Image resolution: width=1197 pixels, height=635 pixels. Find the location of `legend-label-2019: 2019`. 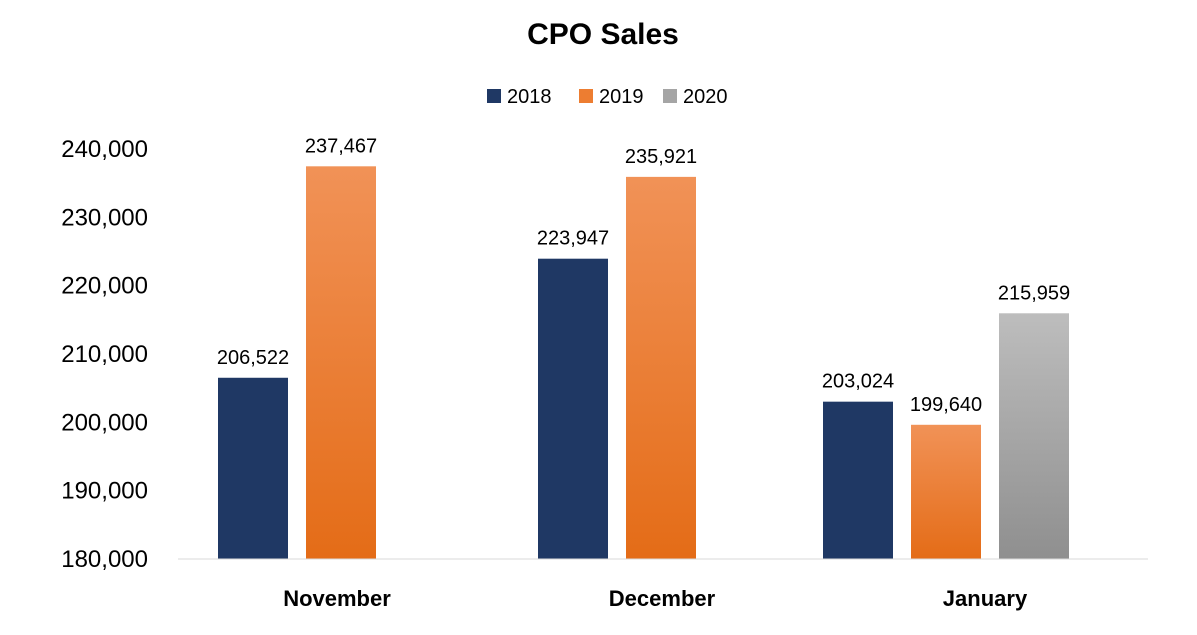

legend-label-2019: 2019 is located at coordinates (621, 97).